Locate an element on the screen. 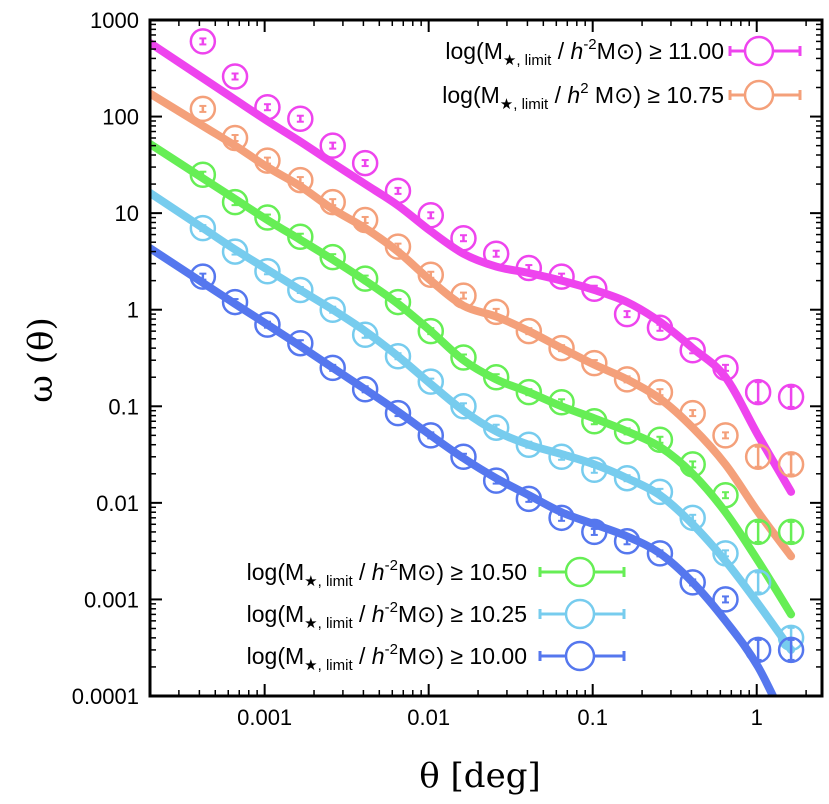 The width and height of the screenshot is (829, 804). legend-label: log(M★, limit / h-2M⊙) ≥ 10.25 is located at coordinates (387, 615).